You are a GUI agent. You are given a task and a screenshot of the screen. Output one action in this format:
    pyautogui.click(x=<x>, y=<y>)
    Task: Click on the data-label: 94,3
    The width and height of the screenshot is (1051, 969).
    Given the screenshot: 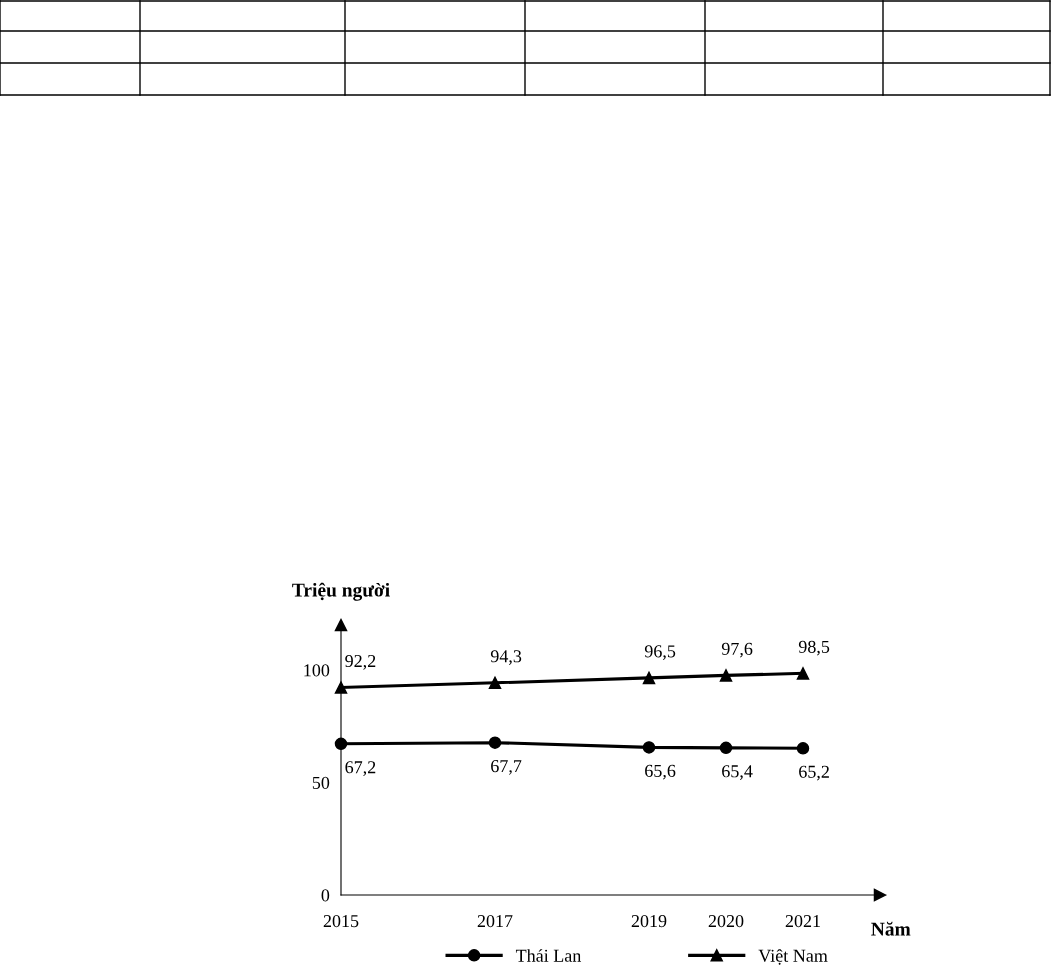 What is the action you would take?
    pyautogui.click(x=506, y=657)
    